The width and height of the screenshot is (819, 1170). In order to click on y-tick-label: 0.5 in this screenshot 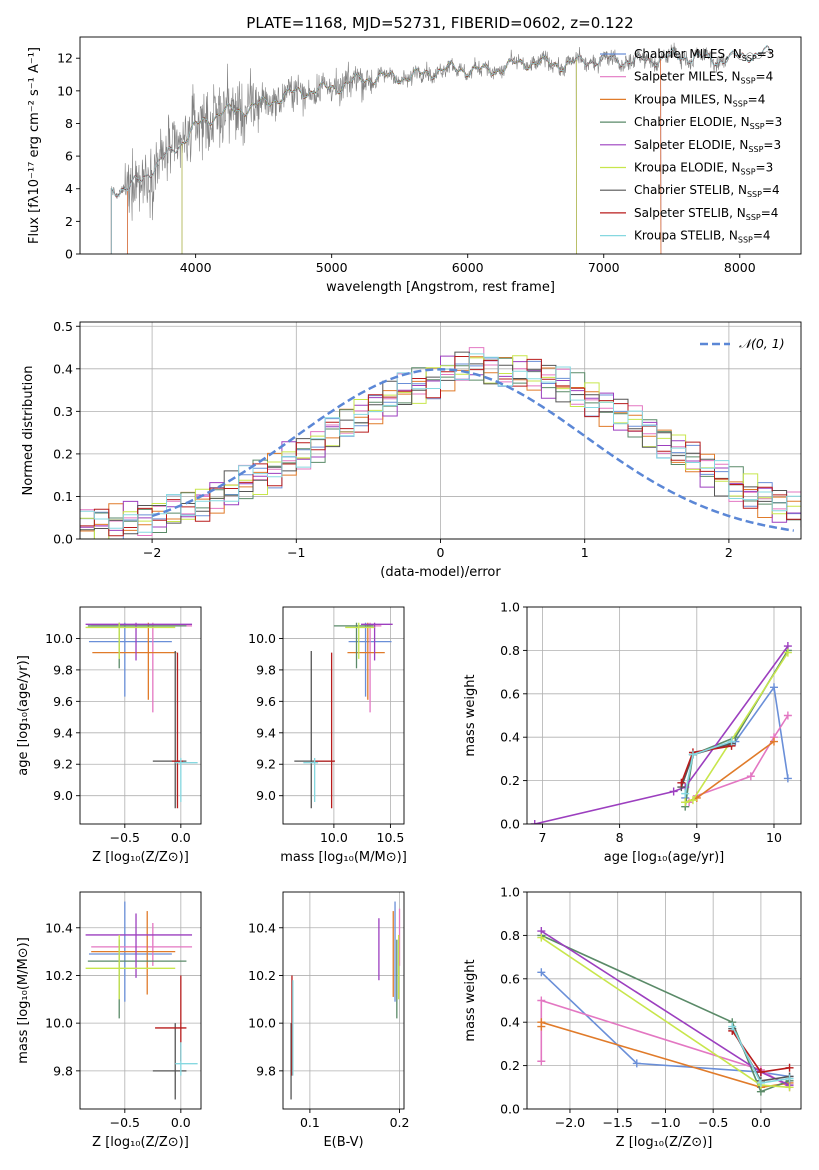, I will do `click(63, 326)`.